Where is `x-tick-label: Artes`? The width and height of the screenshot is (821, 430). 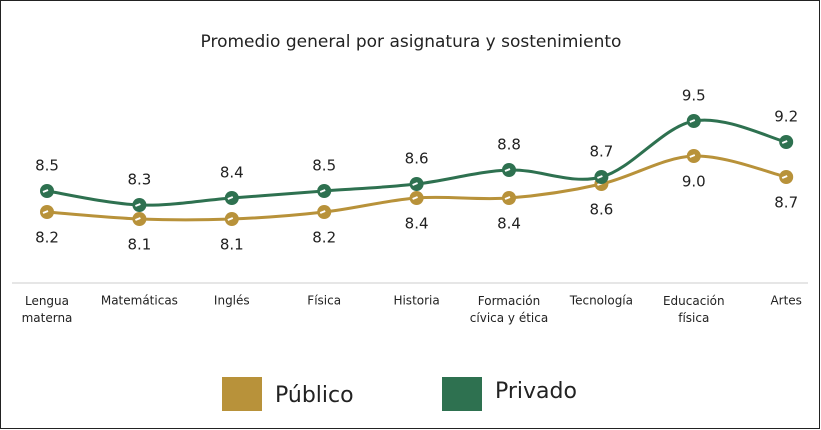
x-tick-label: Artes is located at coordinates (785, 301).